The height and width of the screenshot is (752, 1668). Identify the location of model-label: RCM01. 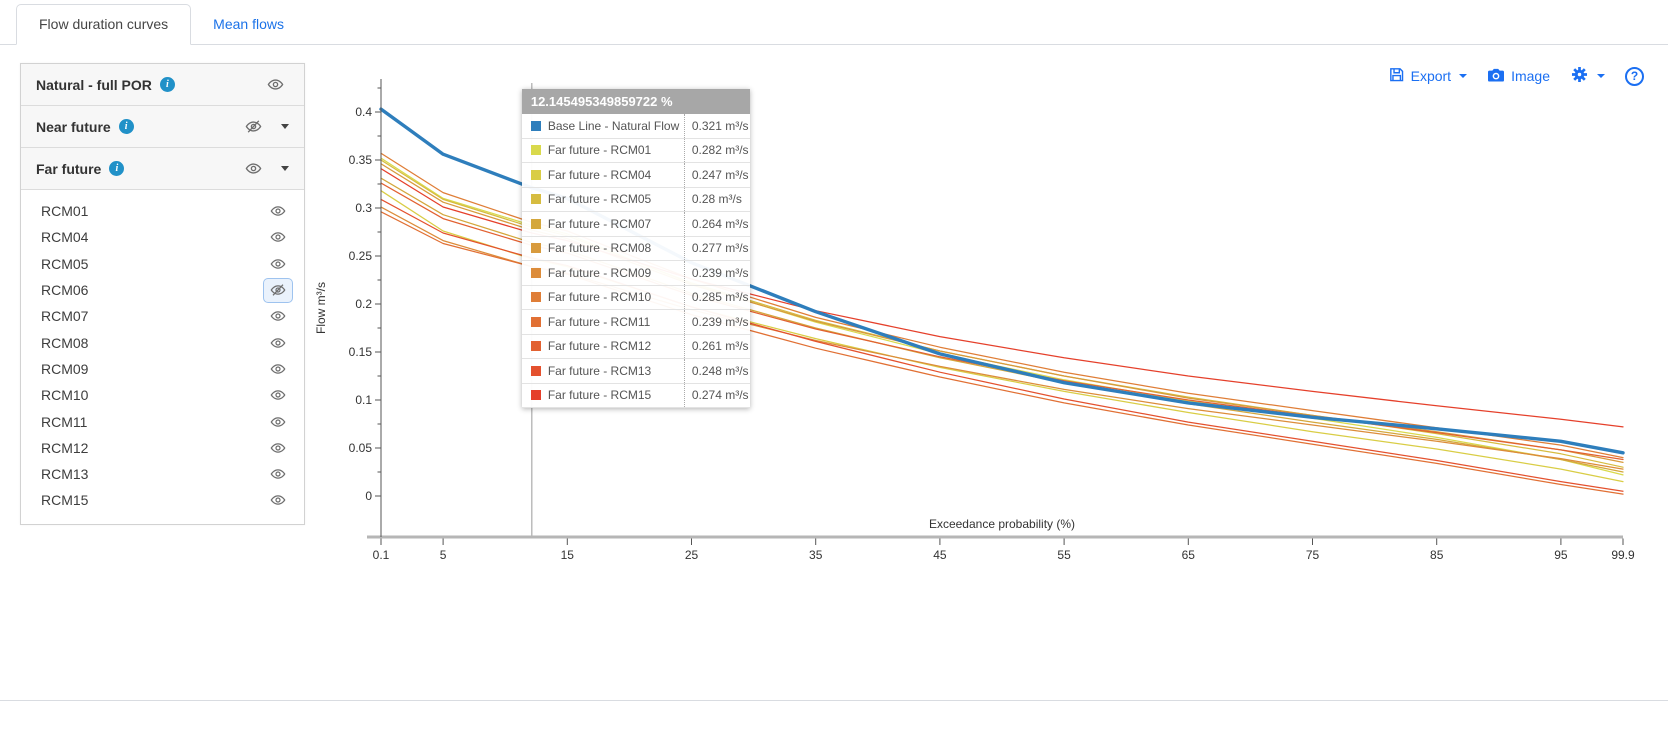
(65, 211).